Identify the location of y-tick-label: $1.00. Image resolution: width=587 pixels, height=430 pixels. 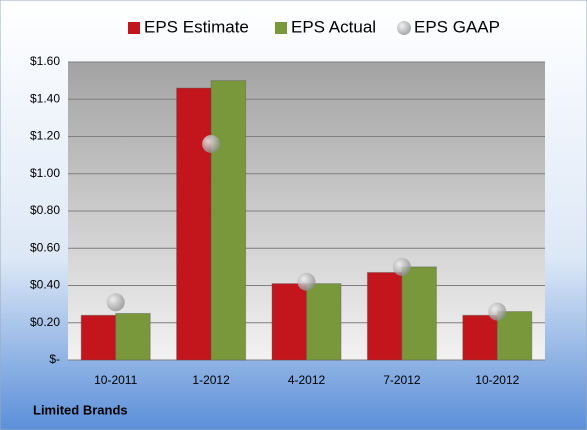
(45, 173).